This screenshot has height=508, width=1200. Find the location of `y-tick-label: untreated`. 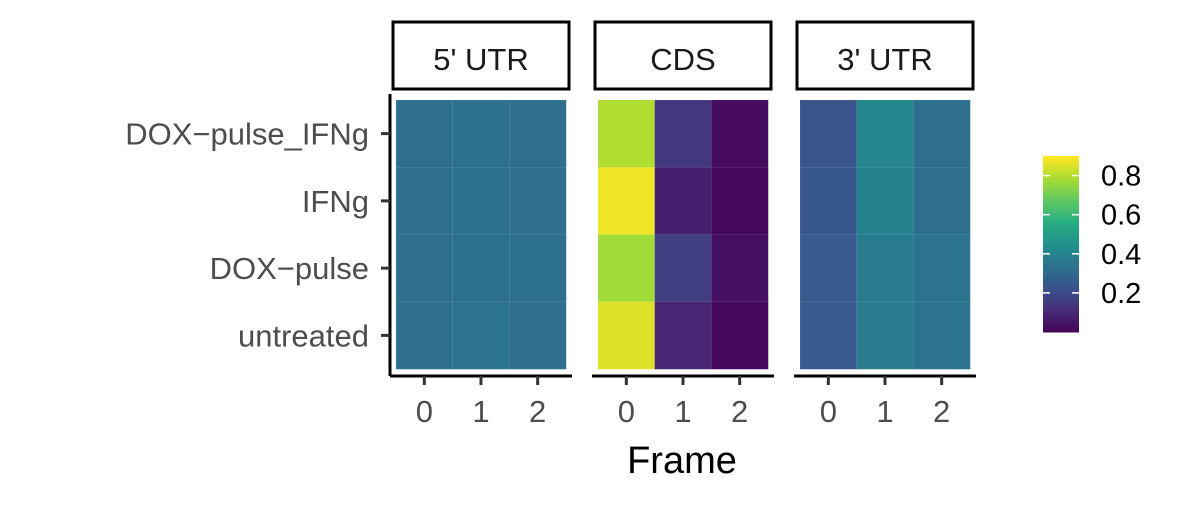

y-tick-label: untreated is located at coordinates (303, 335).